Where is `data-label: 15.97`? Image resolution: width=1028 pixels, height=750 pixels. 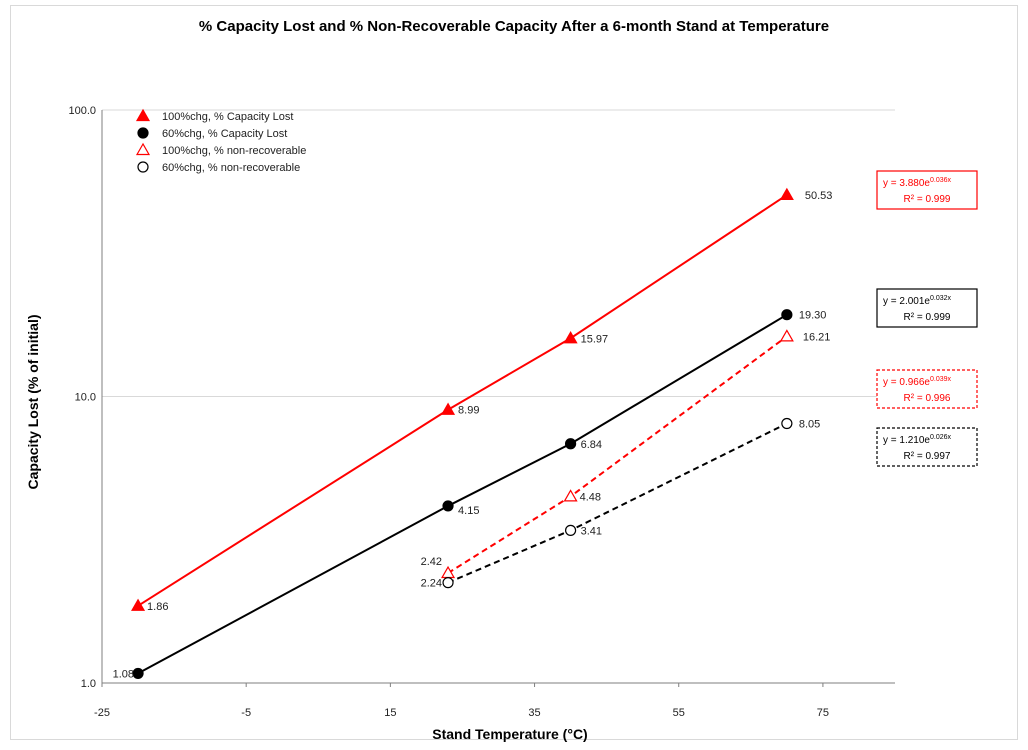
data-label: 15.97 is located at coordinates (595, 339).